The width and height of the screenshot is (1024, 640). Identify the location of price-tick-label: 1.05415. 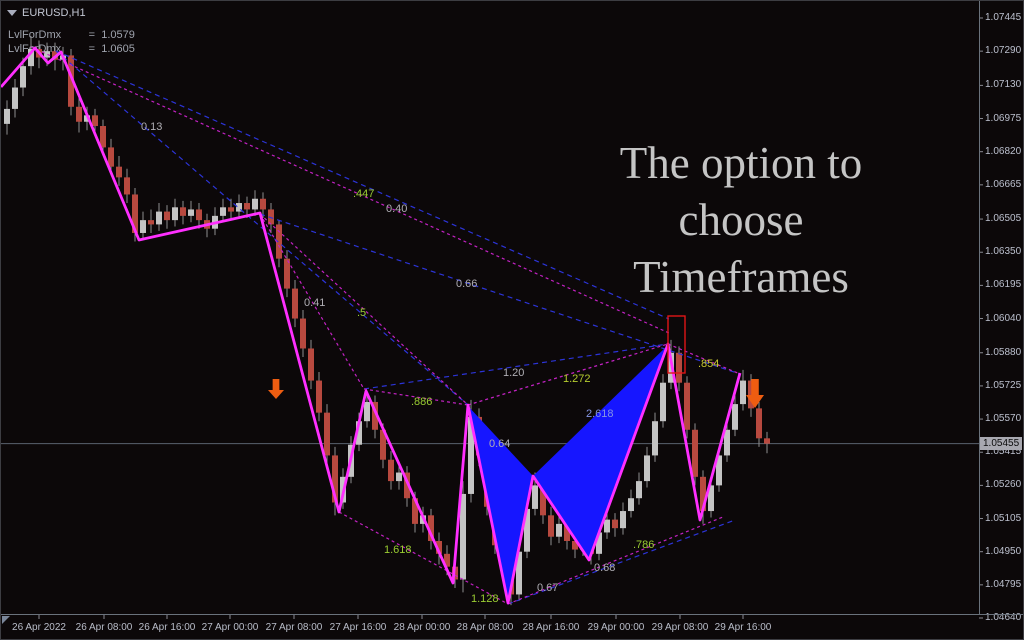
(1003, 452).